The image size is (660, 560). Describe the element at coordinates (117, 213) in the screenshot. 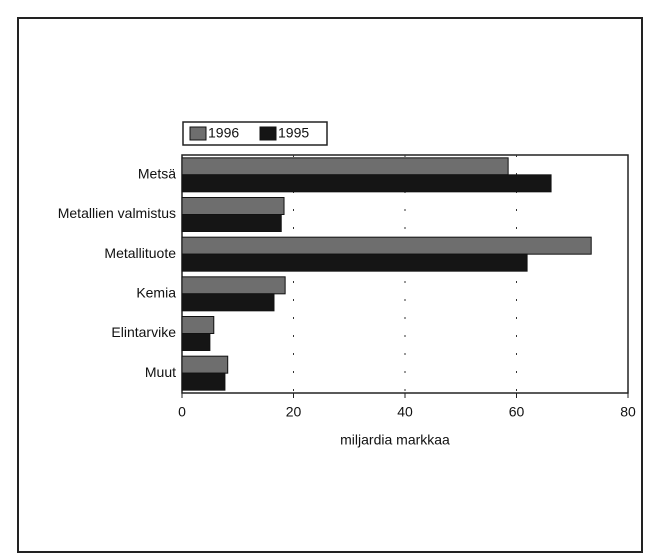

I see `y-tick-label: Metallien valmistus` at that location.